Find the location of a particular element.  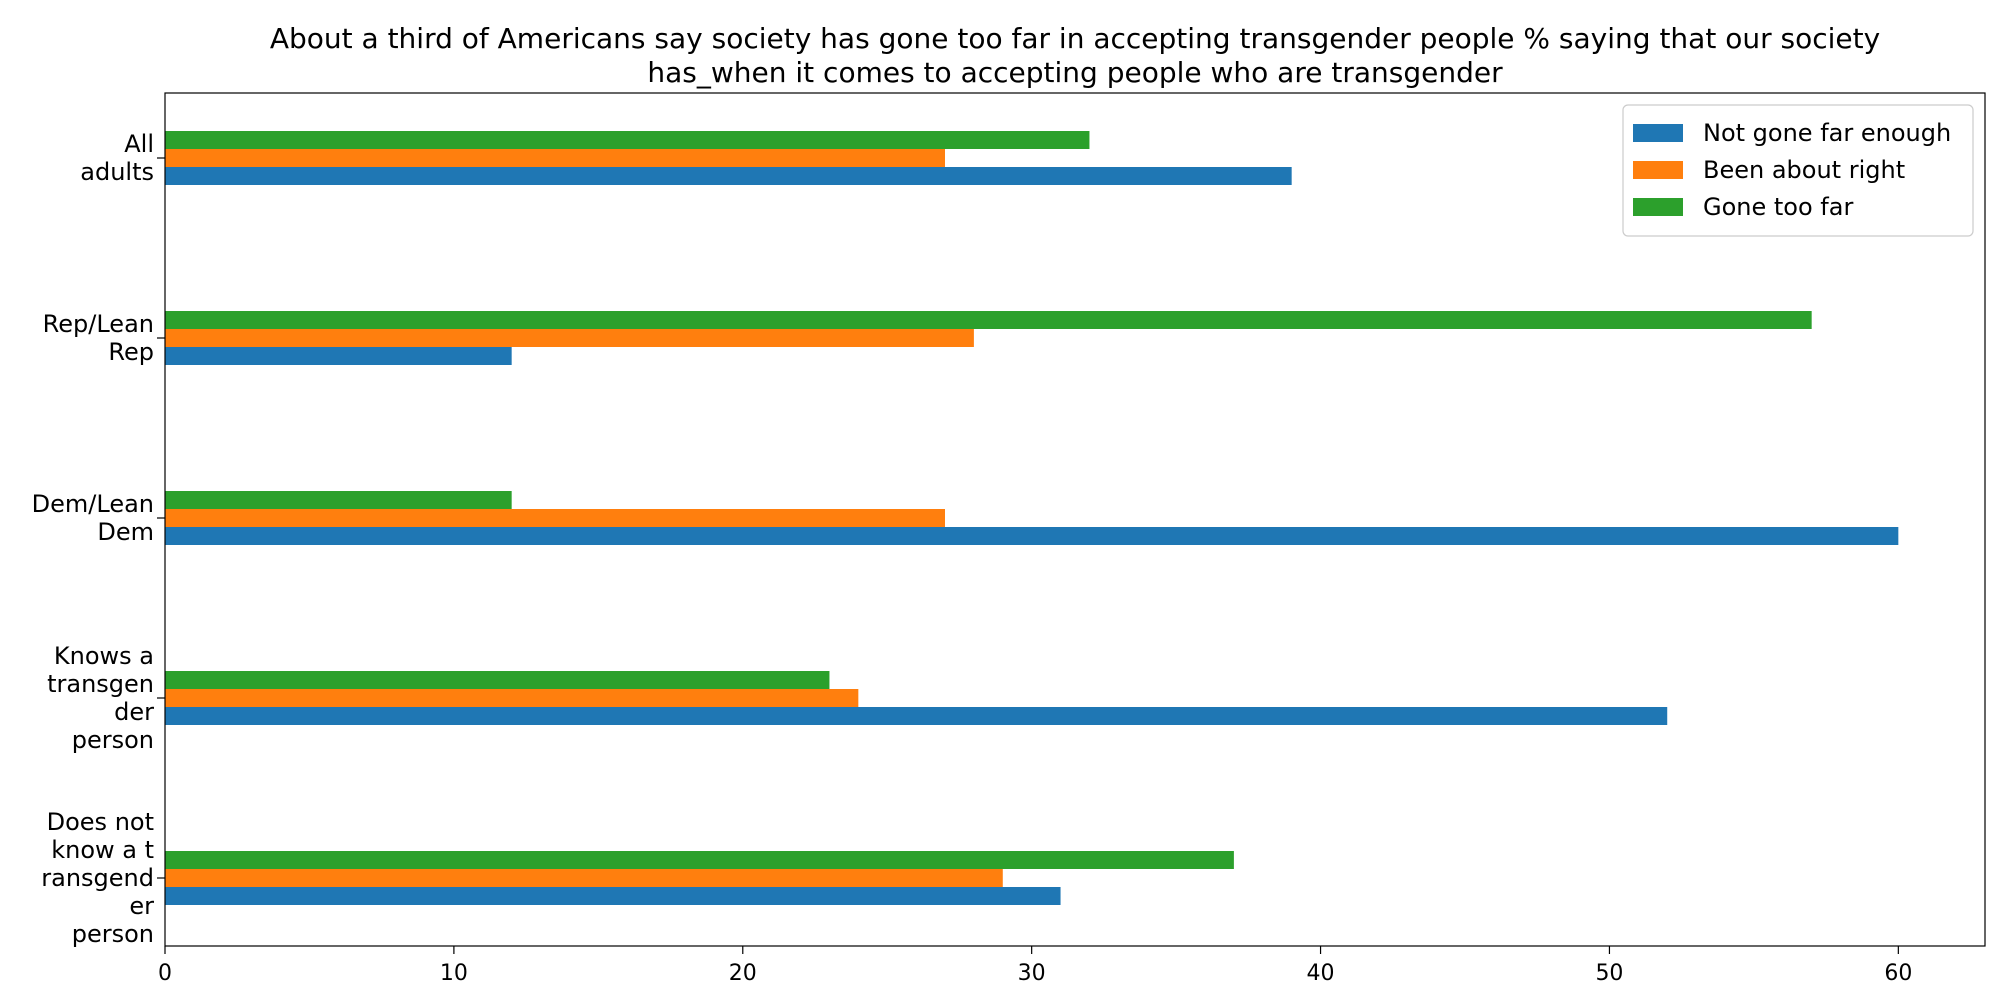

category-label-3-line-2: der is located at coordinates (134, 712).